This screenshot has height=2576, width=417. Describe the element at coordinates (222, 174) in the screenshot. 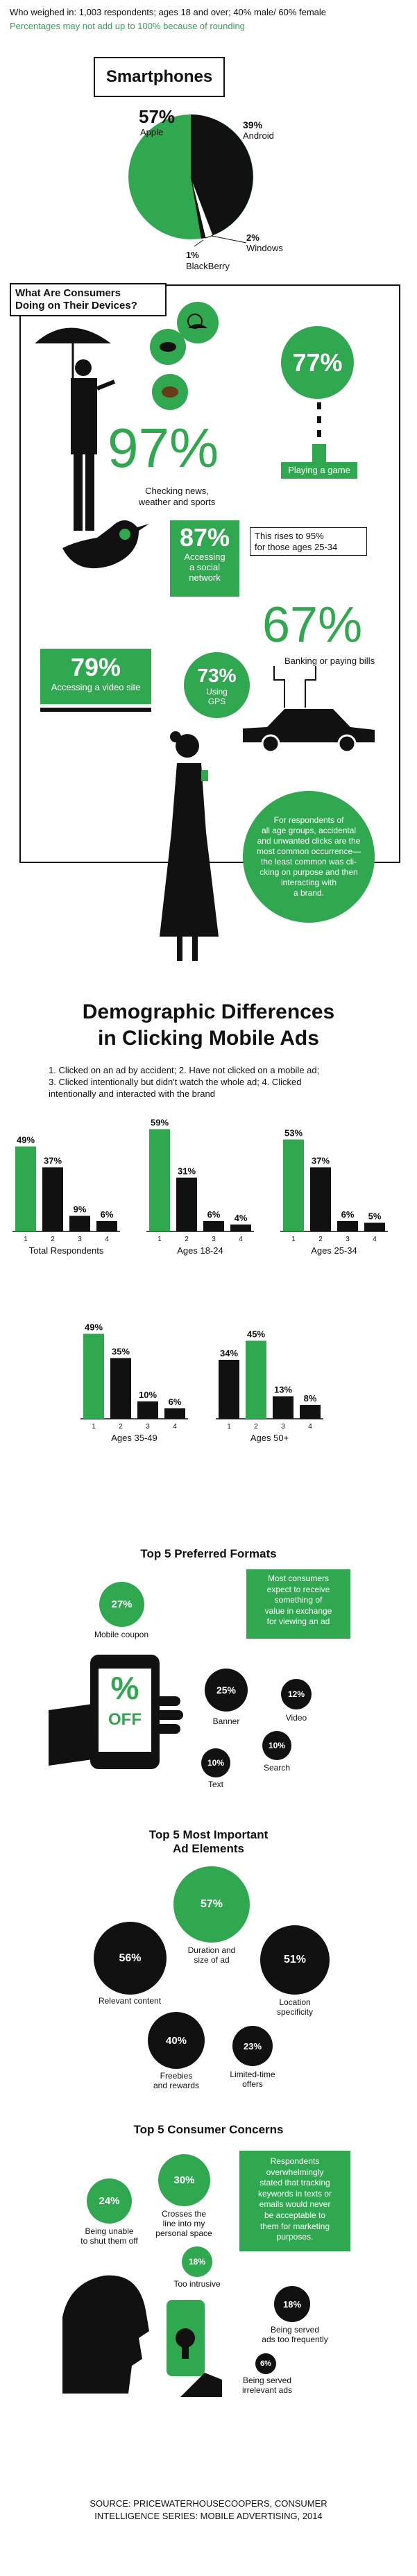

I see `pie-slice-android` at that location.